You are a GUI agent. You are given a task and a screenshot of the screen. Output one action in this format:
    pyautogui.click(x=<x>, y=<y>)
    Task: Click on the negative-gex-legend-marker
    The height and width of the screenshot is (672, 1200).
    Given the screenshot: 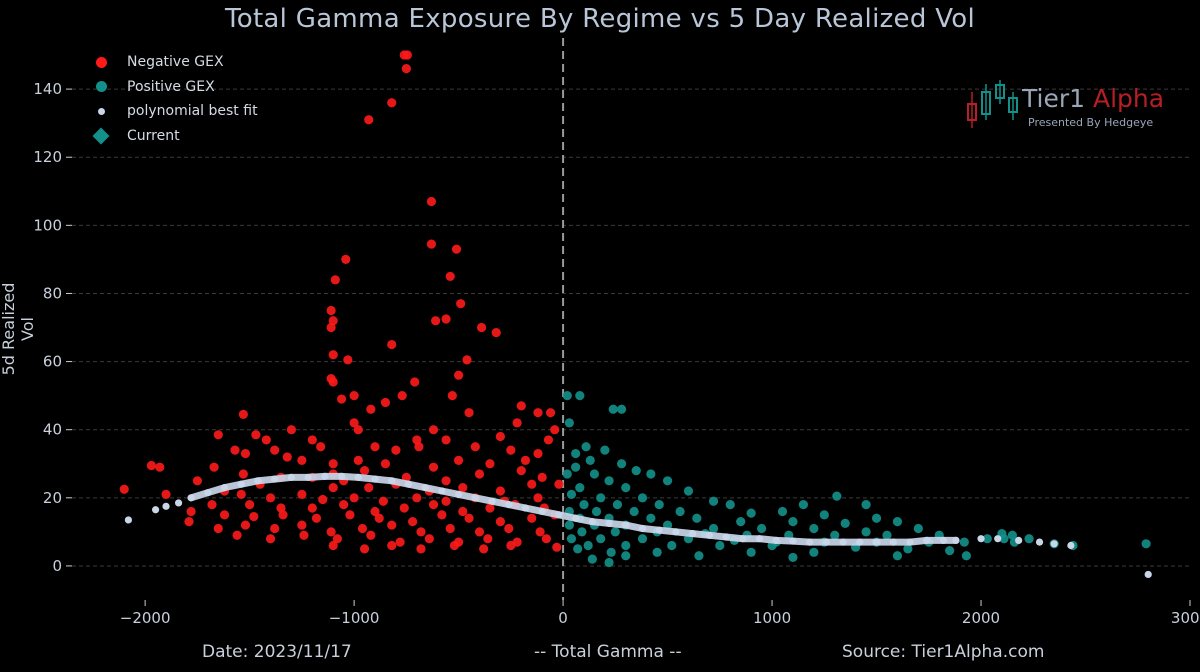 What is the action you would take?
    pyautogui.click(x=101, y=62)
    